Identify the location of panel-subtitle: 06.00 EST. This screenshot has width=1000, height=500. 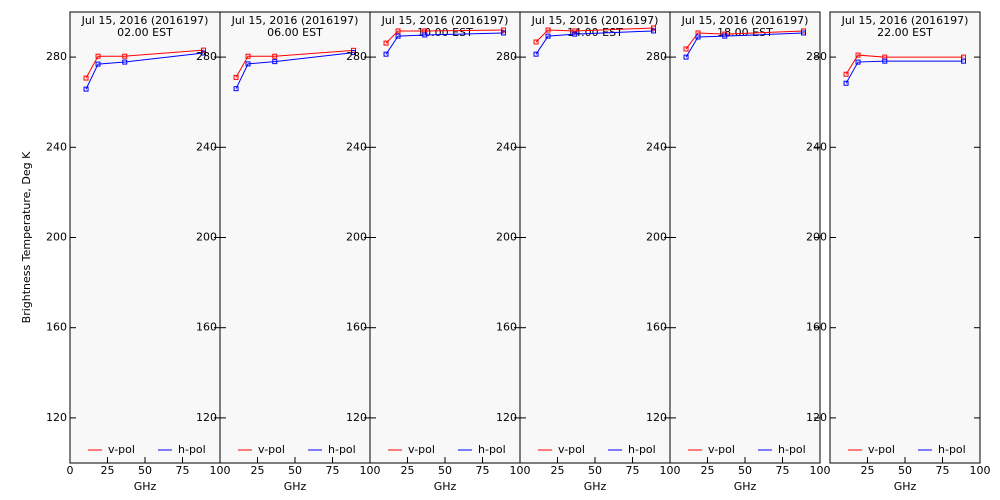
(295, 32).